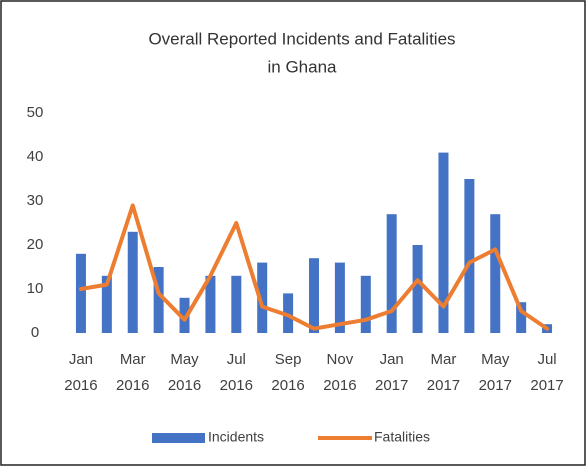  What do you see at coordinates (35, 156) in the screenshot?
I see `y-tick-label: 40` at bounding box center [35, 156].